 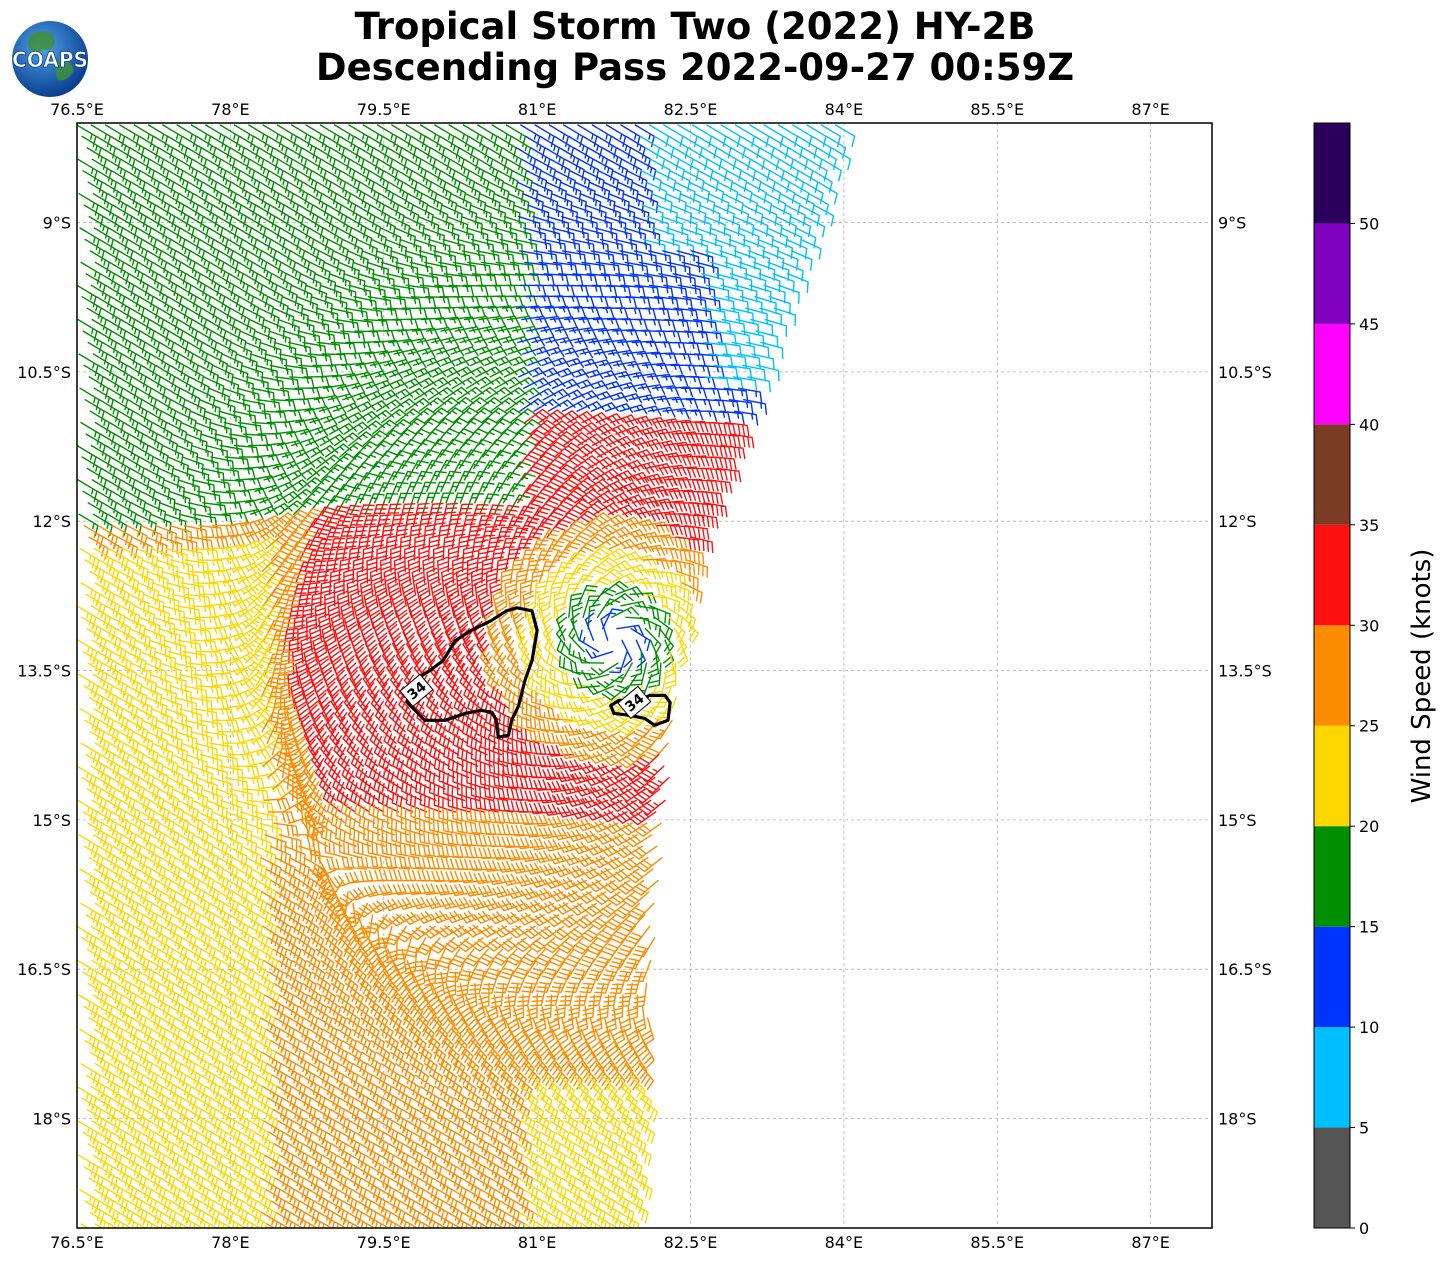 What do you see at coordinates (1150, 109) in the screenshot?
I see `lon-tick-label-top: 87°E` at bounding box center [1150, 109].